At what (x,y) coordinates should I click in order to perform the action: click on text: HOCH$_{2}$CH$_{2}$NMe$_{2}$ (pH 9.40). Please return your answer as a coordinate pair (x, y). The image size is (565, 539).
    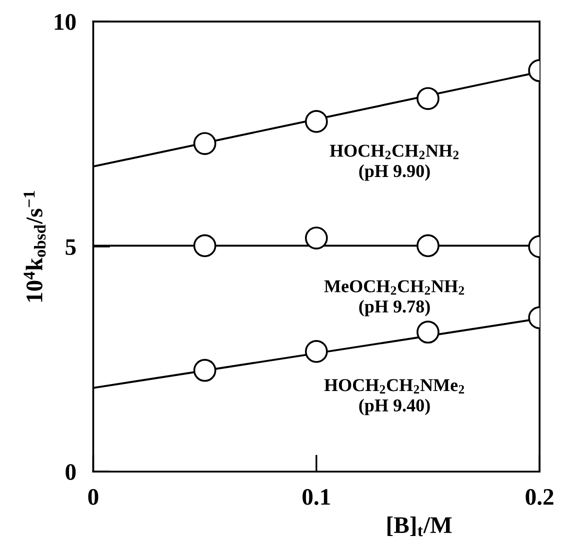
    Looking at the image, I should click on (394, 397).